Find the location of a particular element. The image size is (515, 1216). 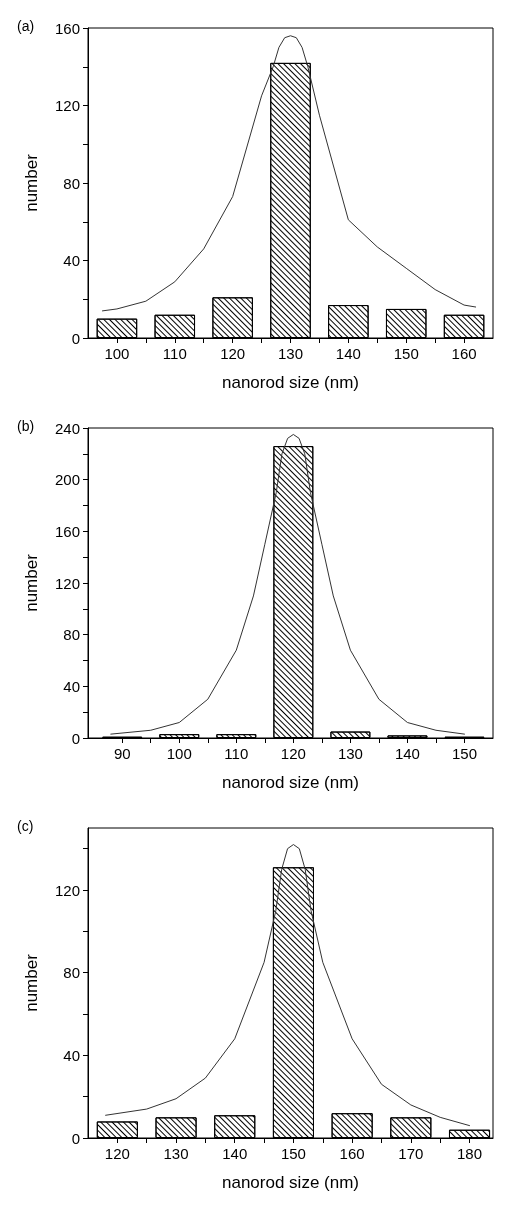

y-tick-label: 200 is located at coordinates (67, 480).